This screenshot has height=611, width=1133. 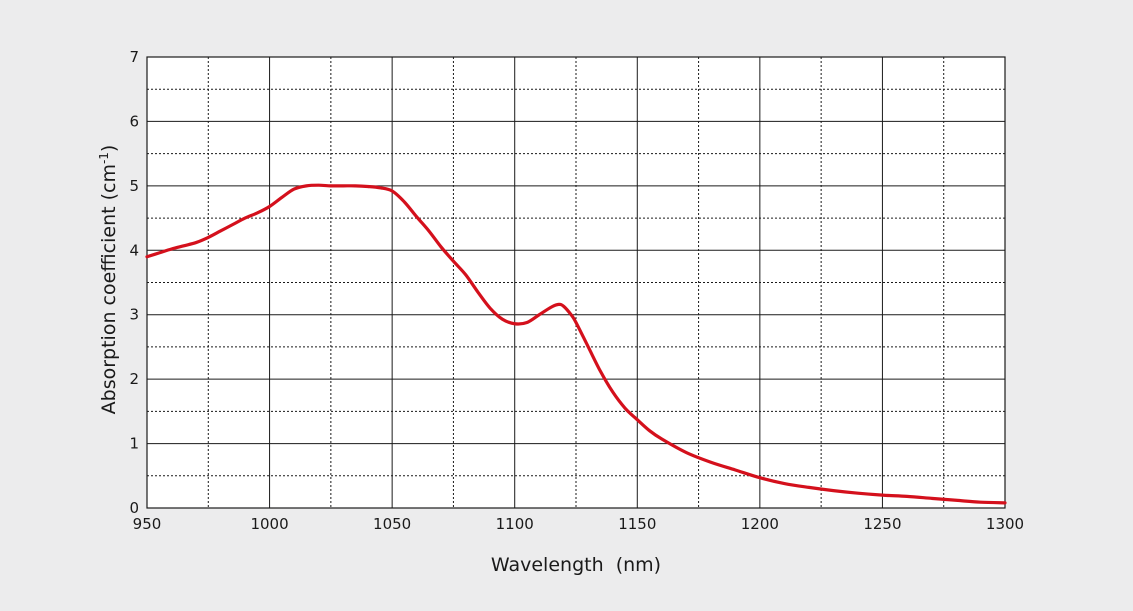 I want to click on x-tick-labels: 950 1000 1050 1100 1150 1200 1250 1300, so click(x=578, y=524).